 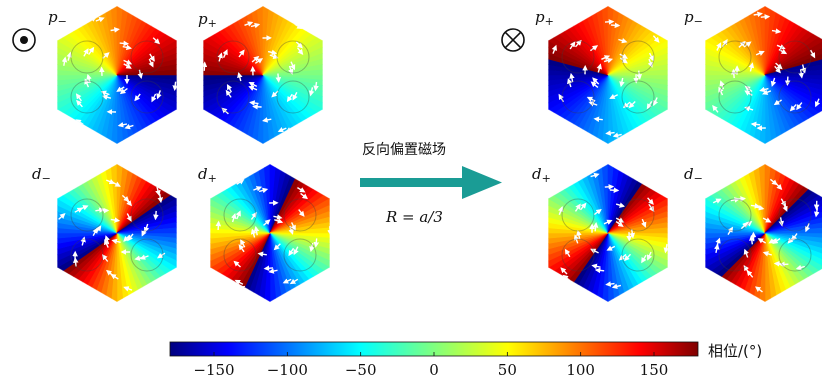 I want to click on out-of-page-icon, so click(x=24, y=40).